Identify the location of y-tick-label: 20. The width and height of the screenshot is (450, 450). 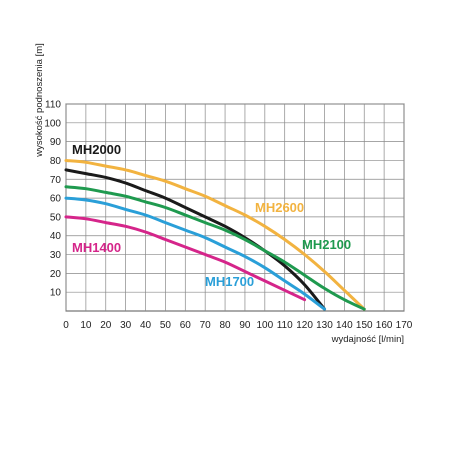
(56, 274).